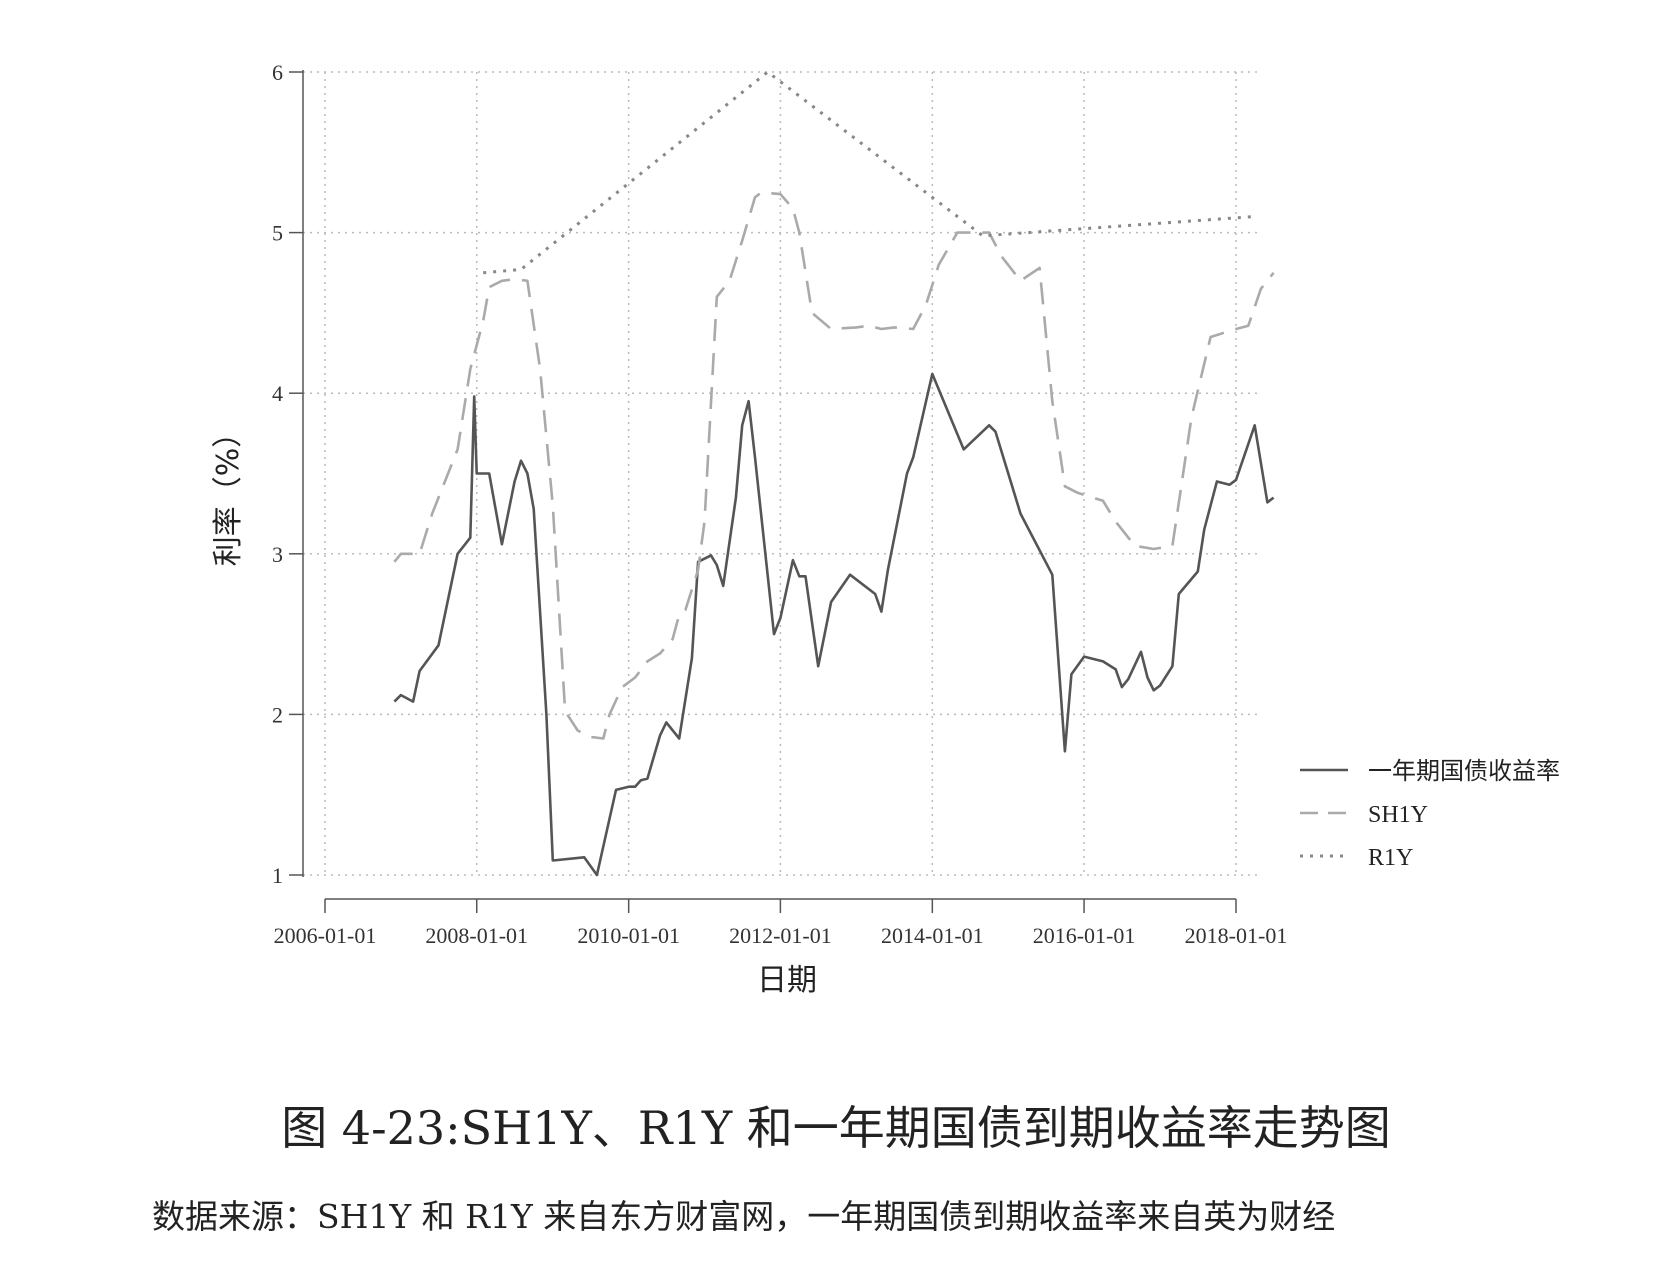 Image resolution: width=1672 pixels, height=1272 pixels. I want to click on y-tick-label: 3, so click(277, 554).